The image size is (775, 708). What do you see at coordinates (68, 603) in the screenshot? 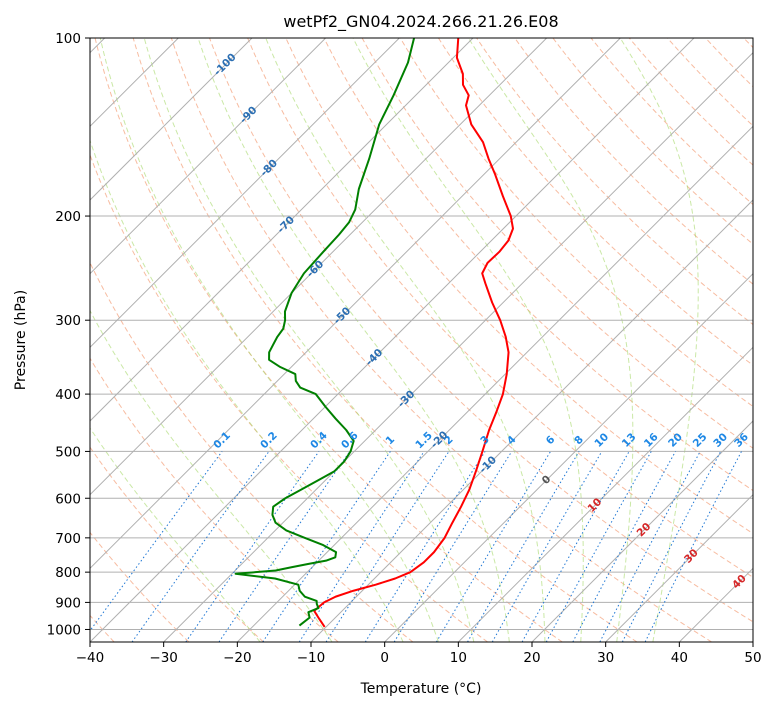
I see `y-tick-label: 900` at bounding box center [68, 603].